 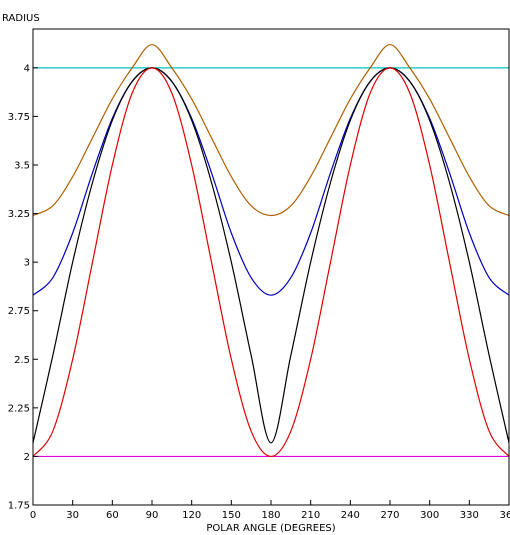 I want to click on x-tick-label: 240, so click(x=350, y=515).